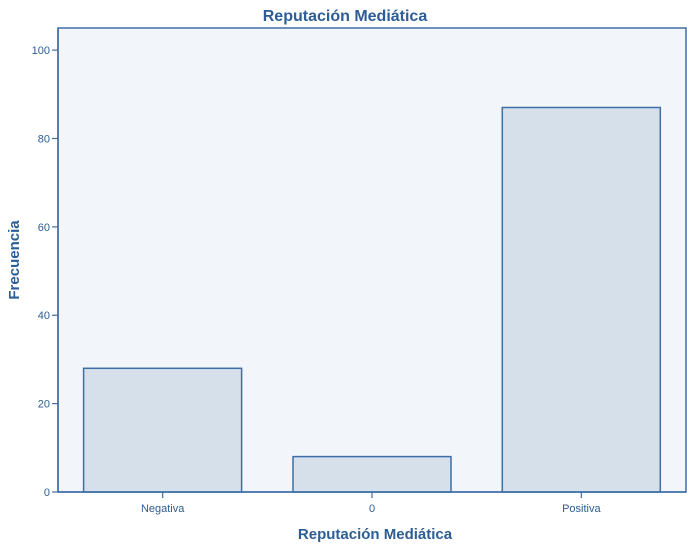 This screenshot has height=544, width=692. Describe the element at coordinates (44, 316) in the screenshot. I see `y-tick-label: 40` at that location.